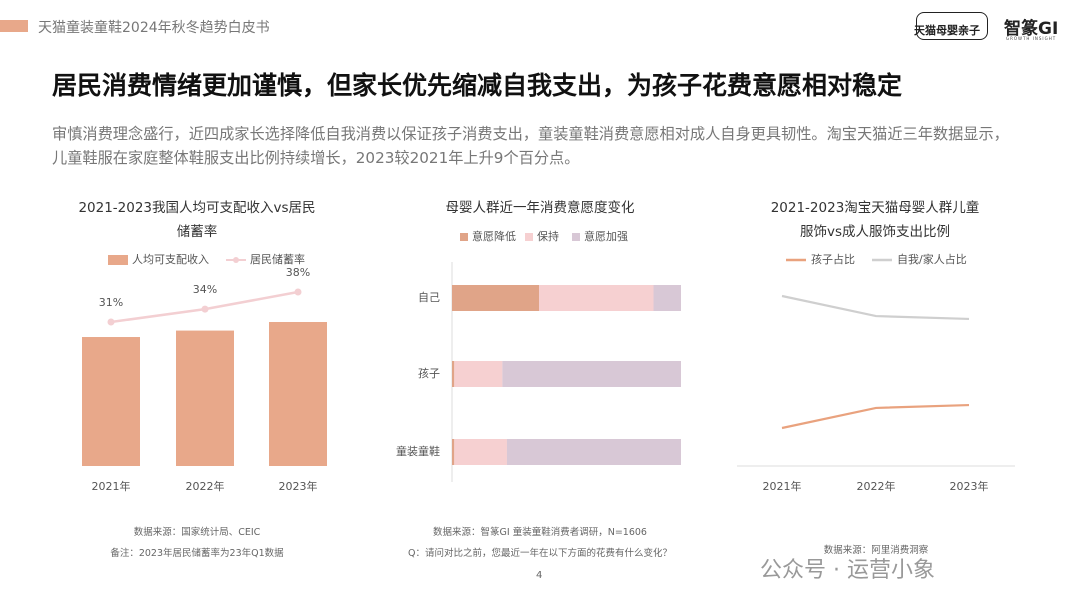 This screenshot has width=1080, height=608. I want to click on logo-gi: 智篆GI, so click(1031, 29).